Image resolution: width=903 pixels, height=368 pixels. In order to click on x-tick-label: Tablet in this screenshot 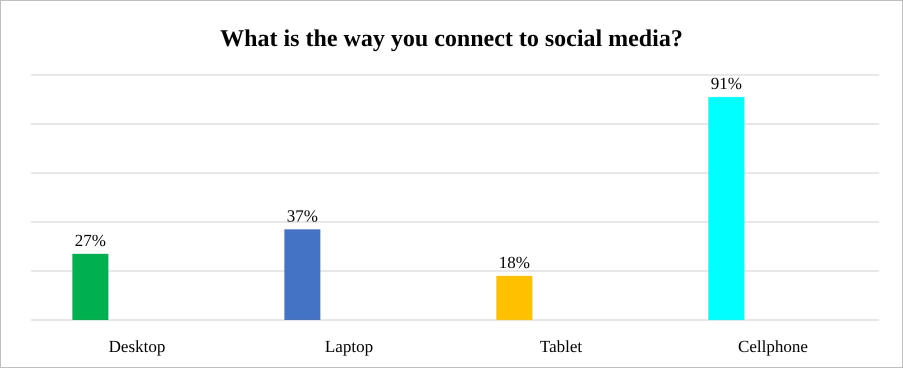, I will do `click(561, 346)`.